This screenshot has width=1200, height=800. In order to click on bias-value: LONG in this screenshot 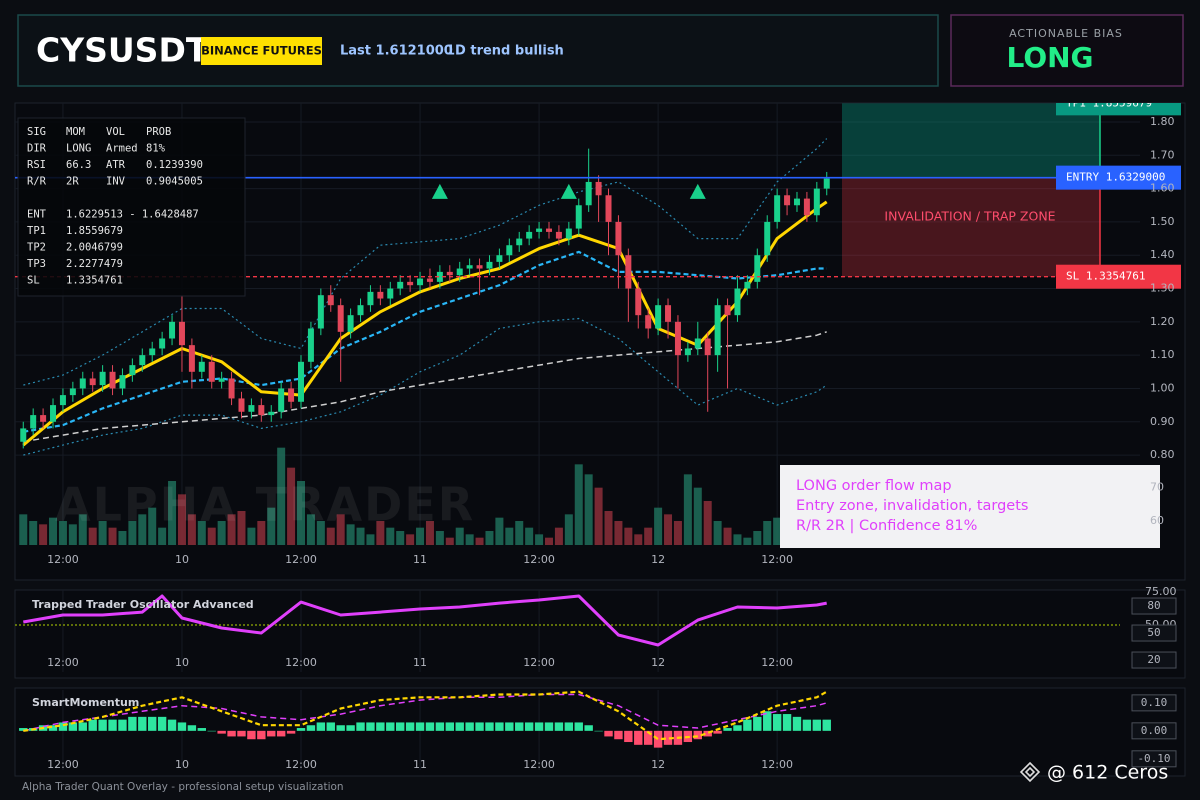, I will do `click(1049, 57)`.